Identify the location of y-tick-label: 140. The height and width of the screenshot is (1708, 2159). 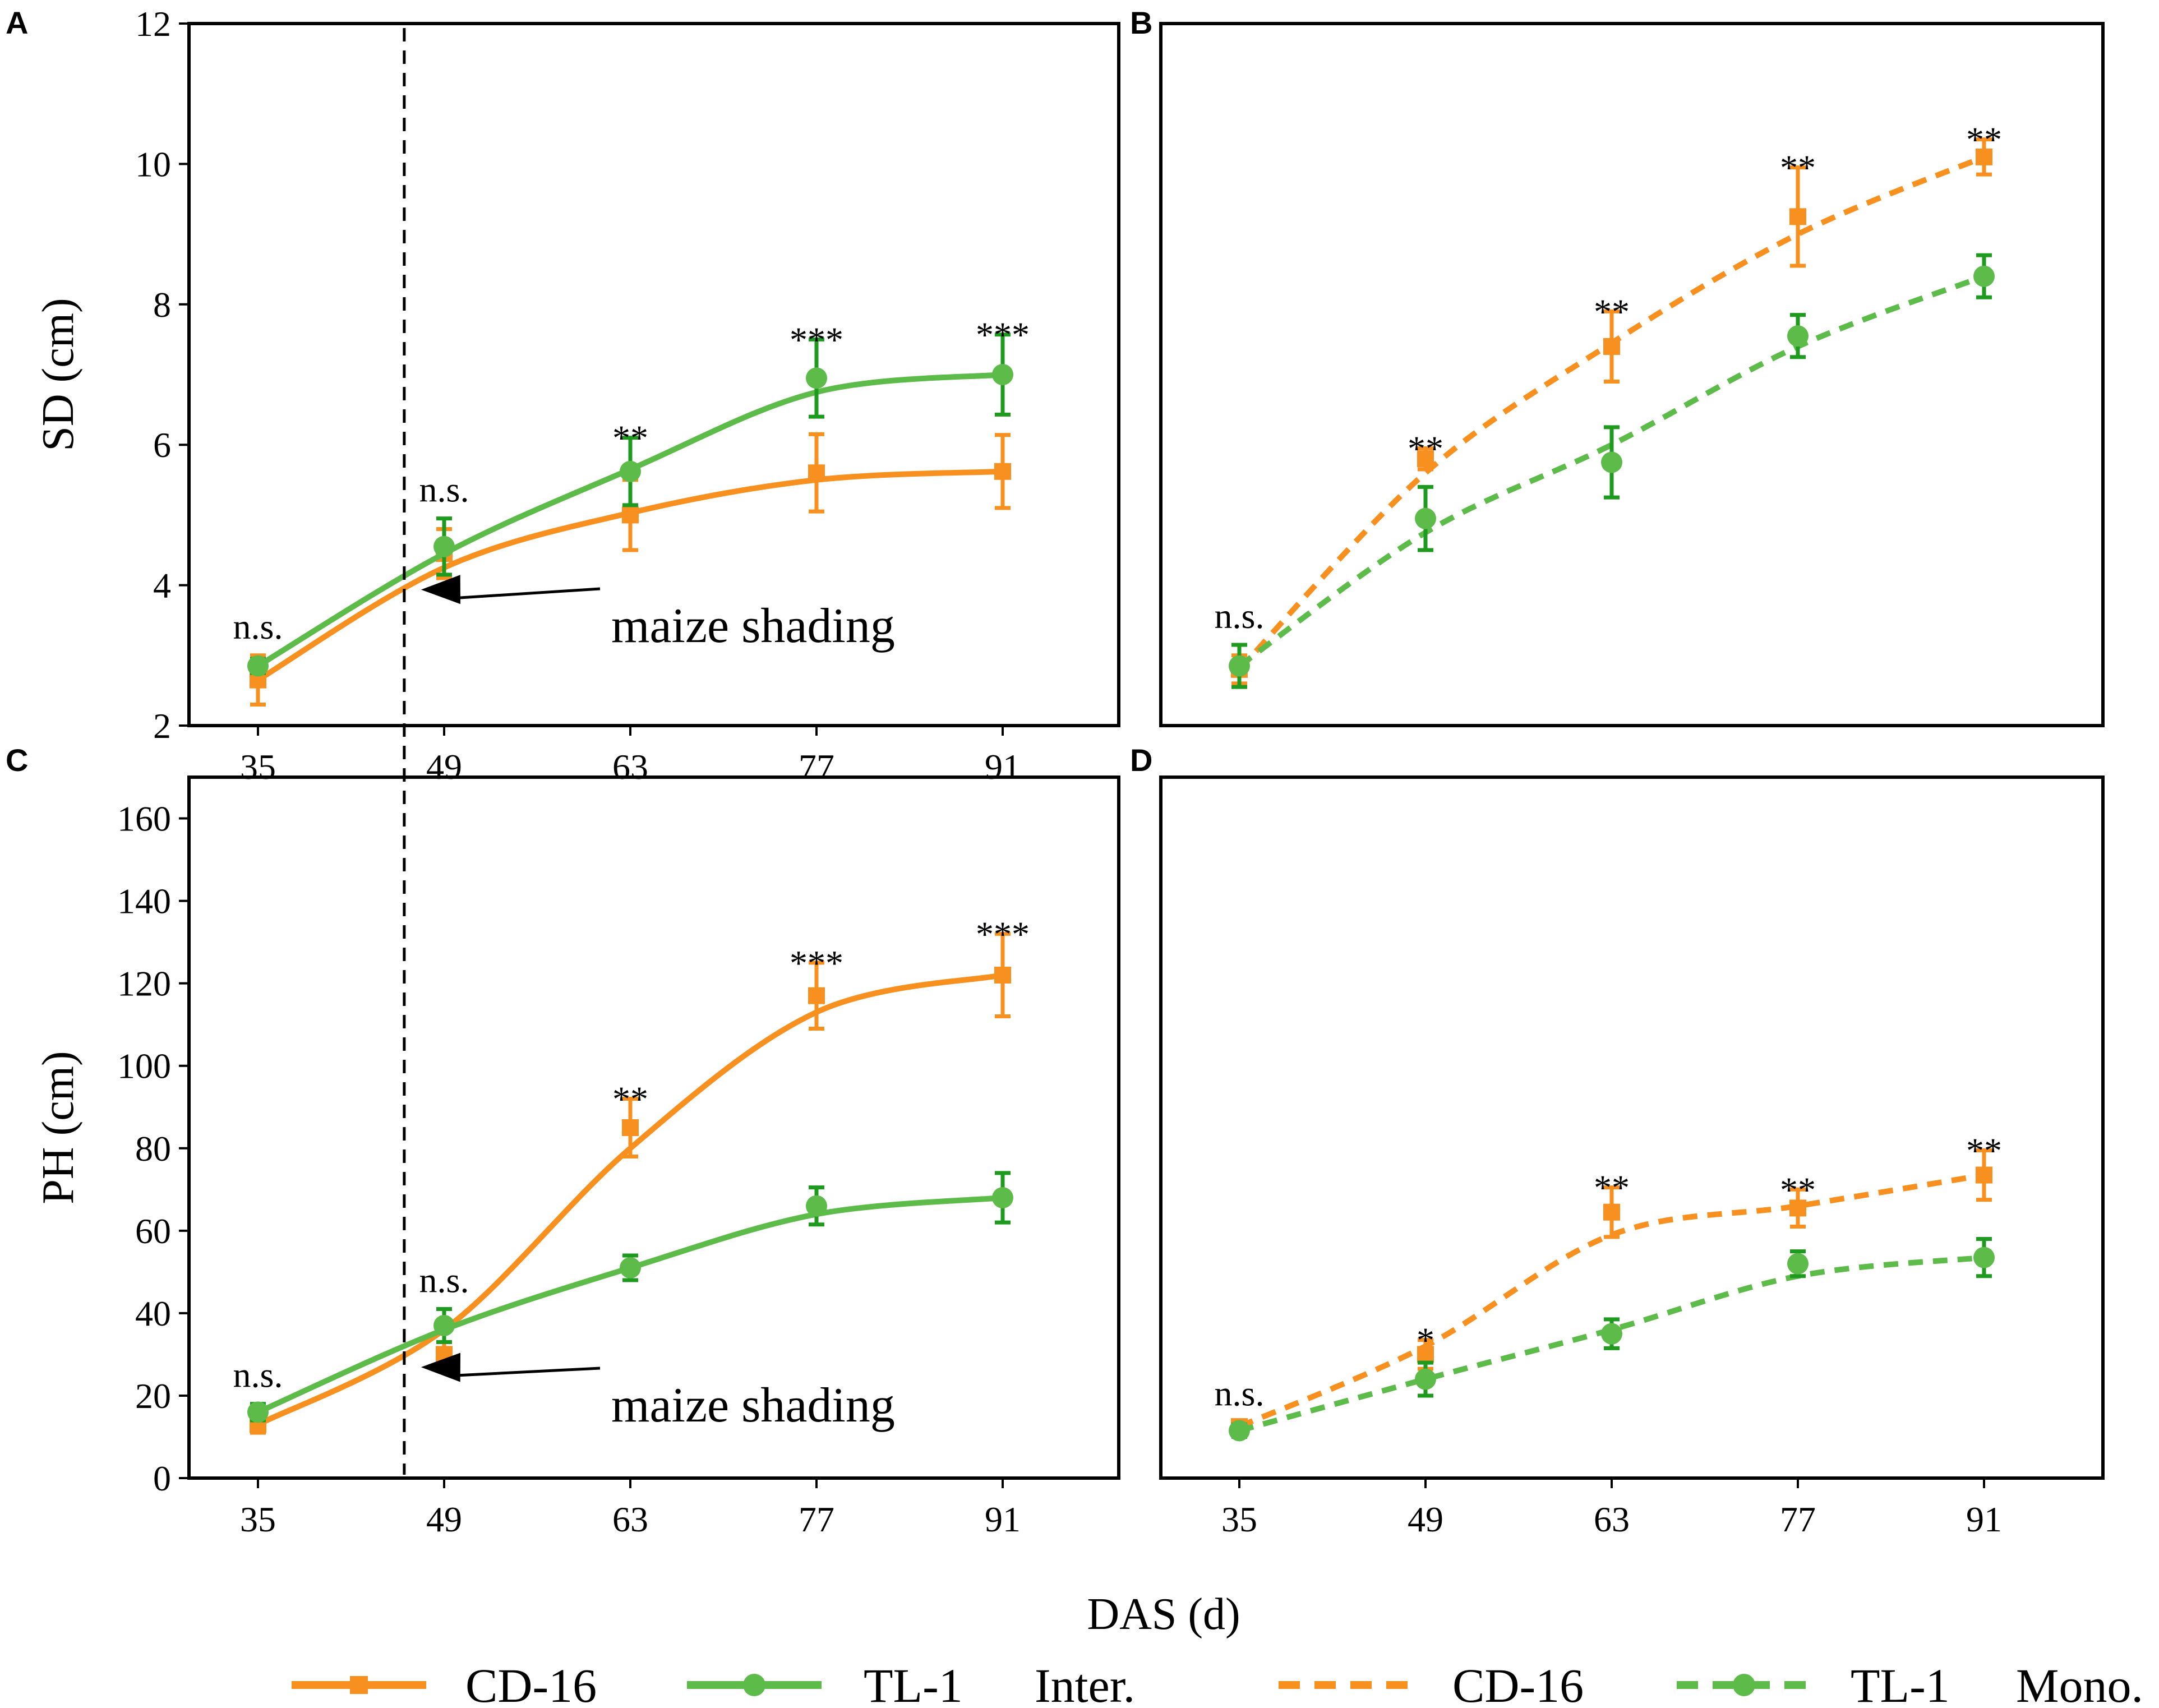
(144, 901).